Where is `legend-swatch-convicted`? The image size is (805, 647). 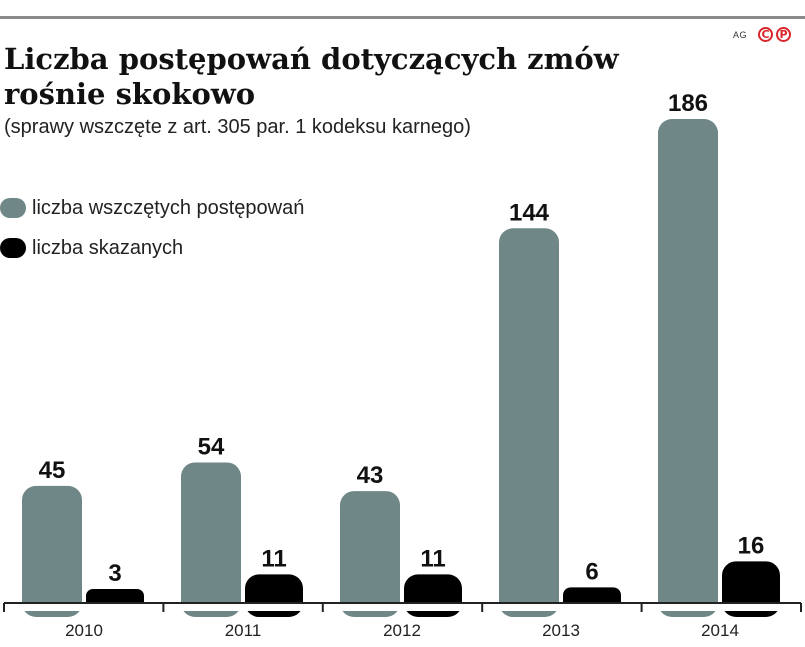
legend-swatch-convicted is located at coordinates (13, 248).